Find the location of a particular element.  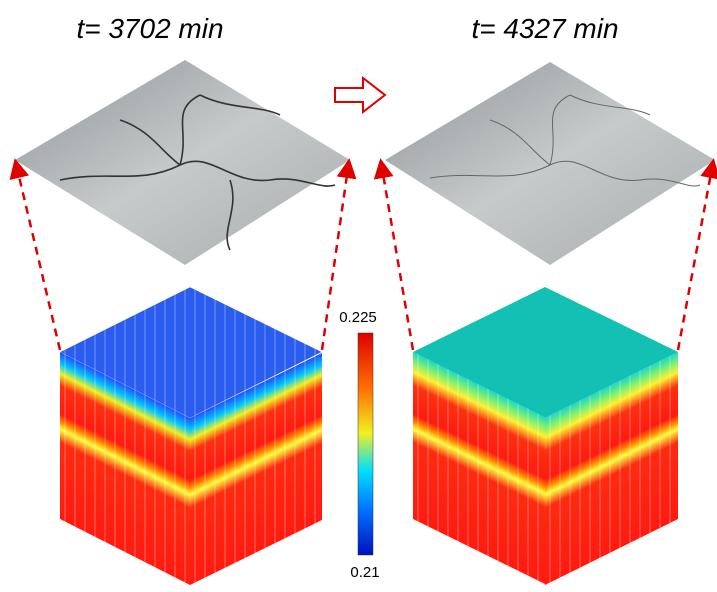

panel-title: t= 3702 min is located at coordinates (149, 28).